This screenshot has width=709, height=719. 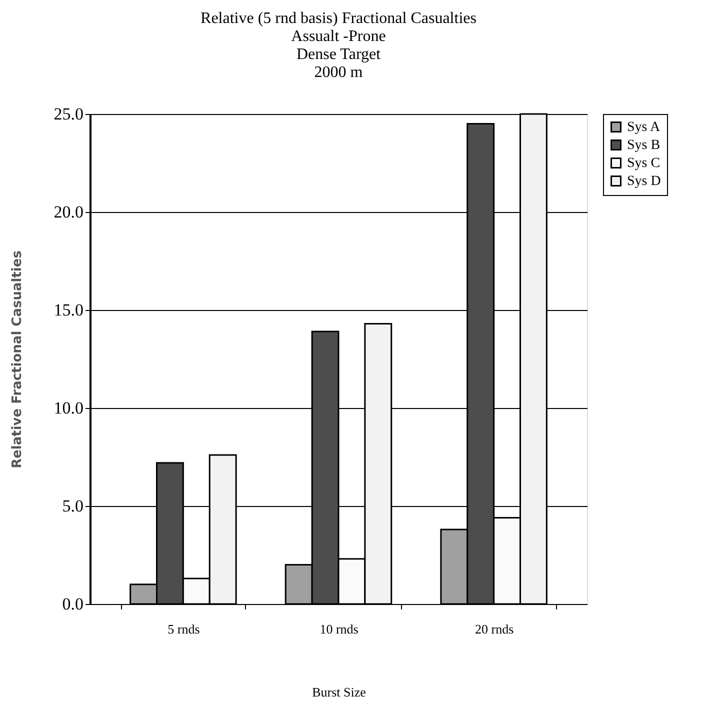 What do you see at coordinates (69, 310) in the screenshot?
I see `y-tick-label: 15.0` at bounding box center [69, 310].